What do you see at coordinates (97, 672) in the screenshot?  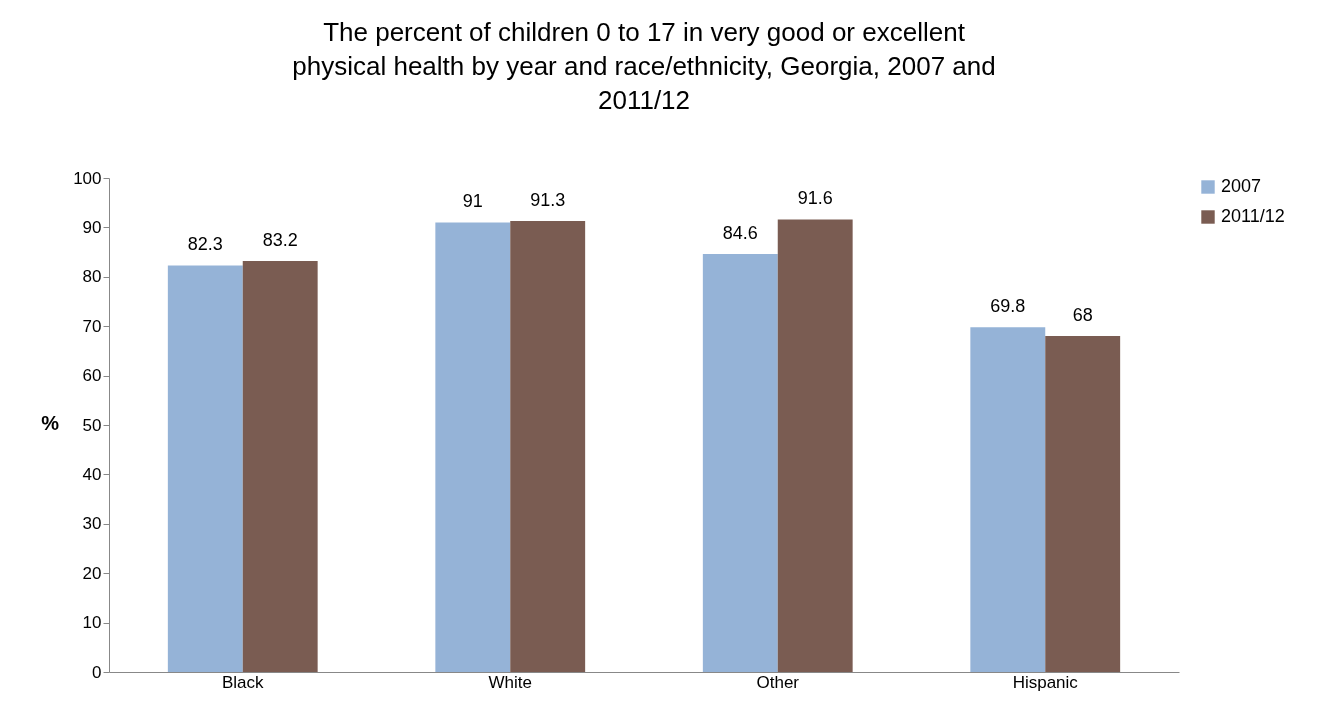 I see `y-tick-label: 0` at bounding box center [97, 672].